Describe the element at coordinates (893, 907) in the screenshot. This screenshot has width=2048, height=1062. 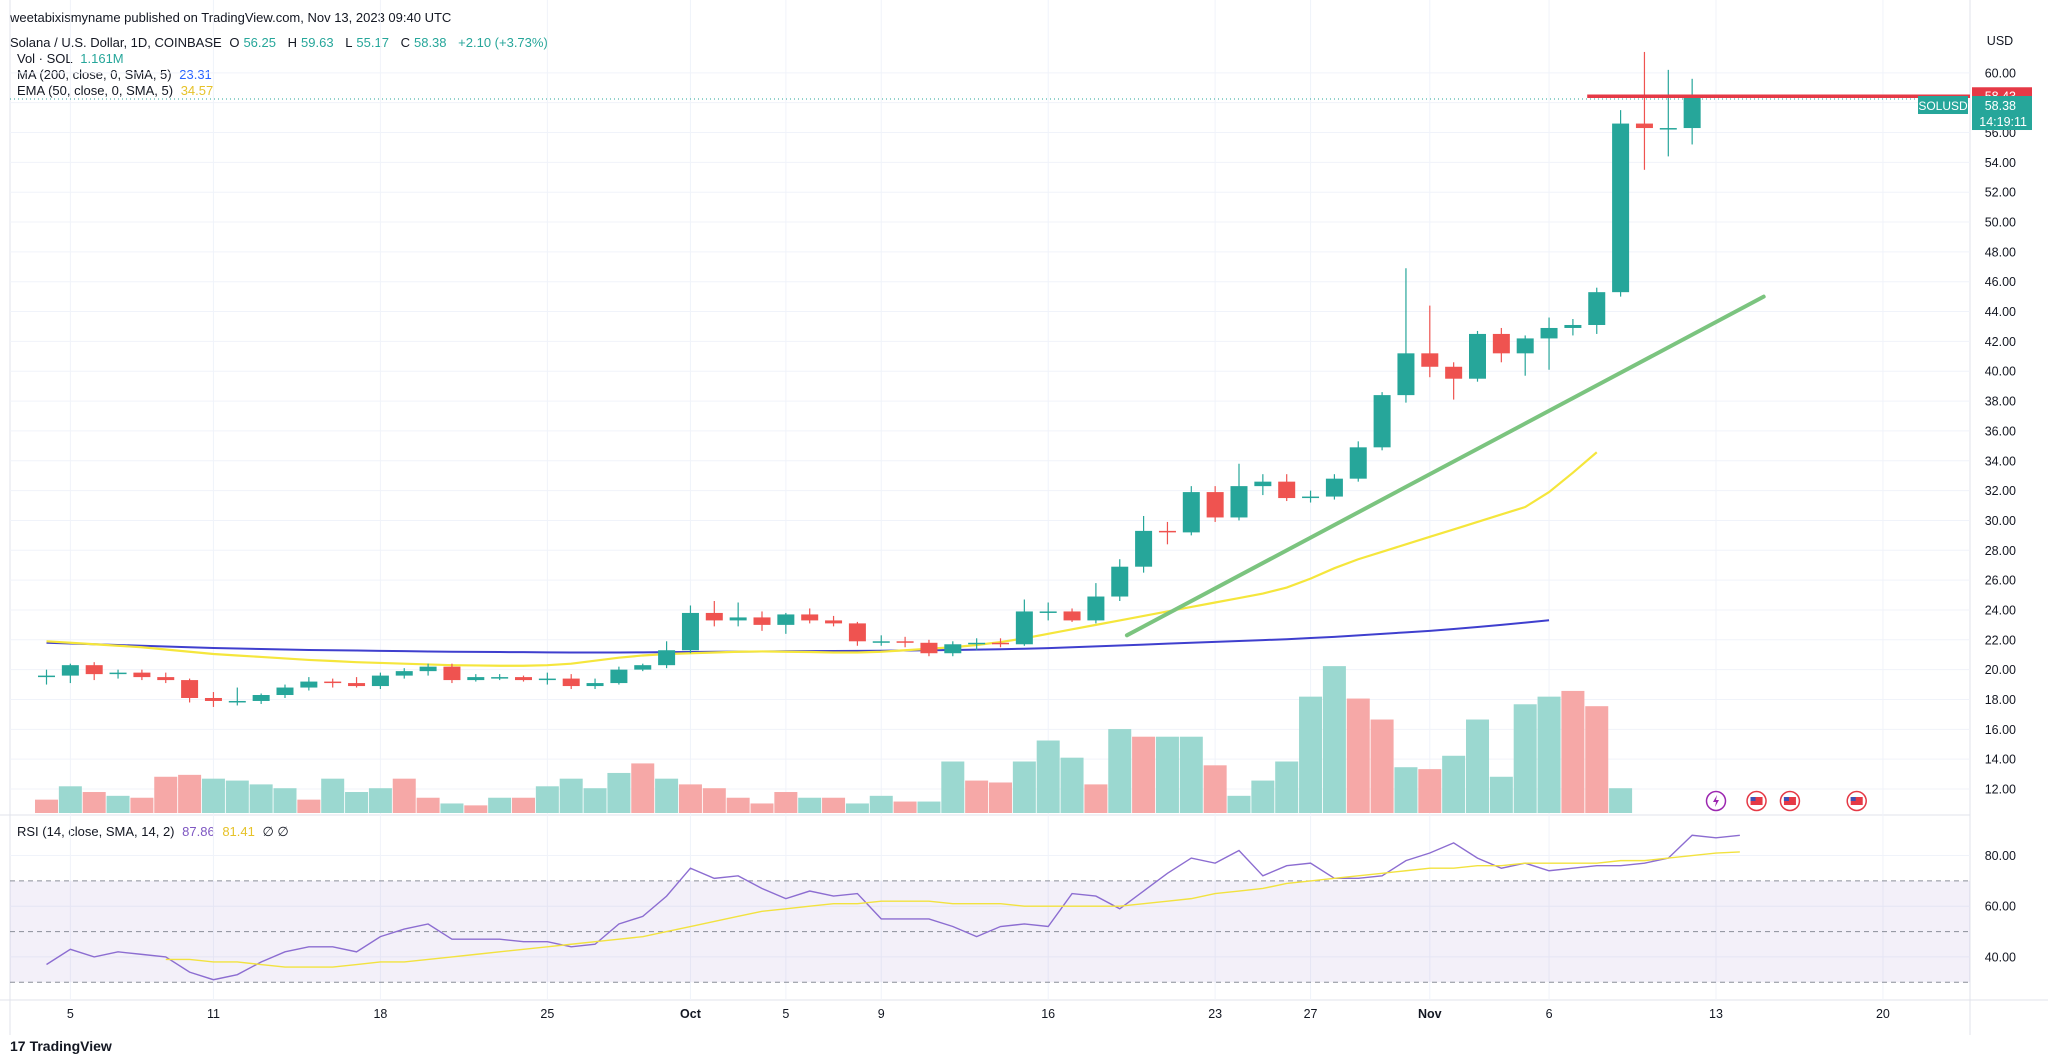
I see `rsi-line` at that location.